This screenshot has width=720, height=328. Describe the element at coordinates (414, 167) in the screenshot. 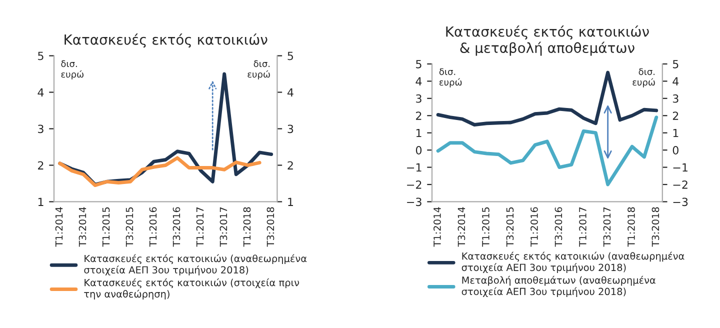

I see `y-tick-label: −1` at that location.